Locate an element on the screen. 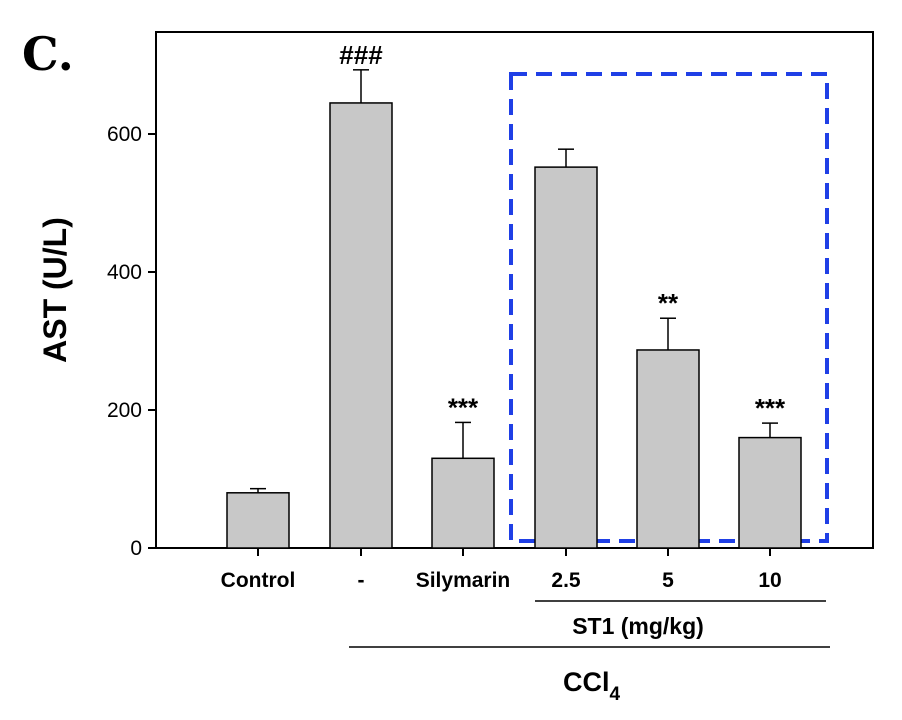  y-axis: 0 200 400 600 is located at coordinates (131, 341).